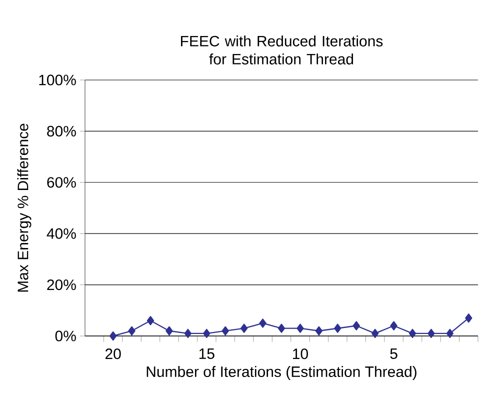 The width and height of the screenshot is (484, 411). What do you see at coordinates (281, 373) in the screenshot?
I see `x-axis-title: Number of Iterations (Estimation Thread)` at bounding box center [281, 373].